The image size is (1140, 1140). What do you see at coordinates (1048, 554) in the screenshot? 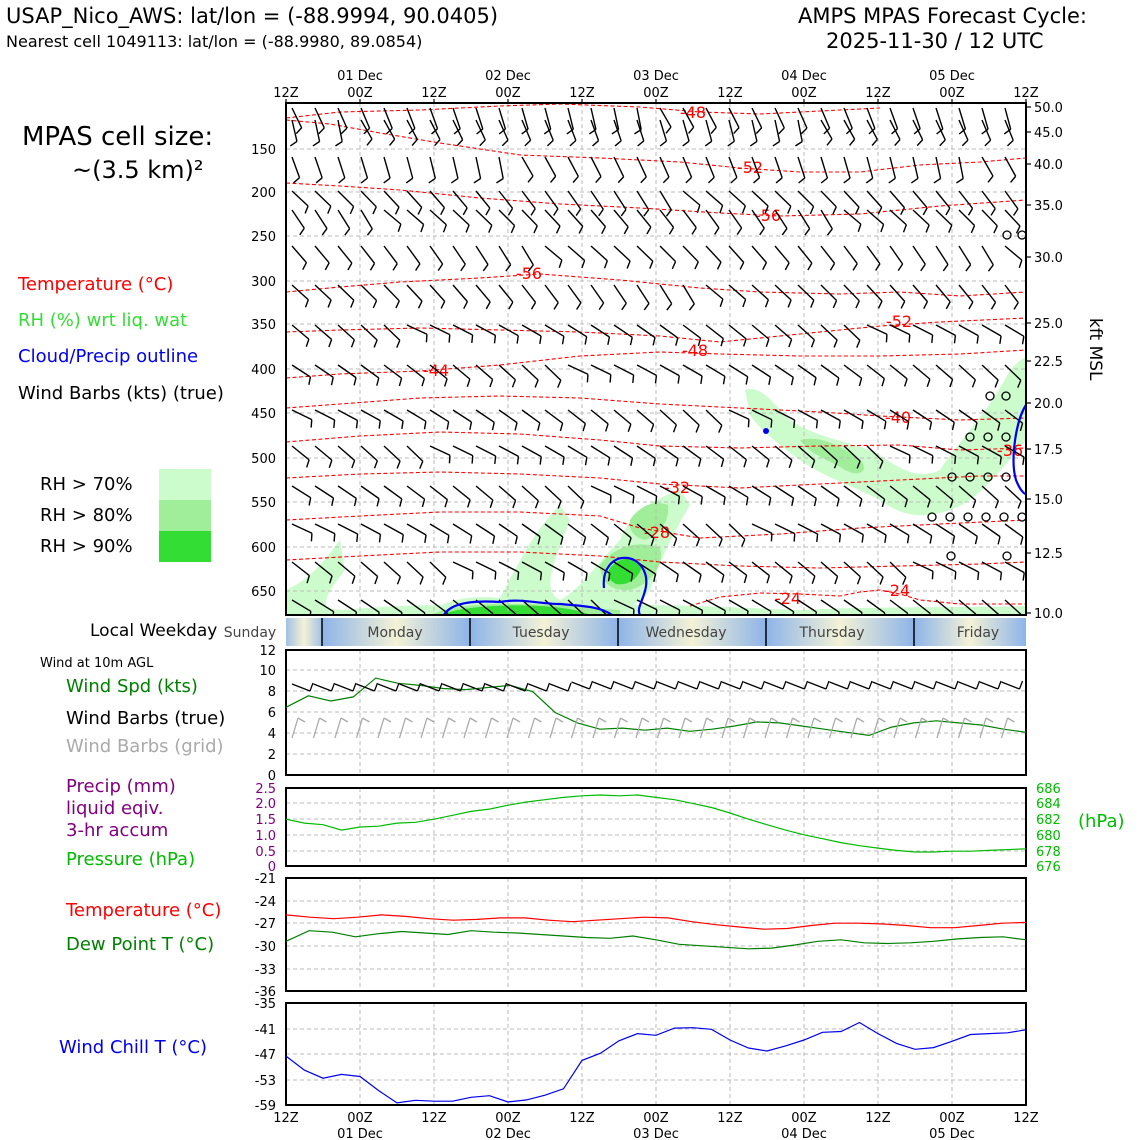
I see `height-kft-tick: 12.5` at bounding box center [1048, 554].